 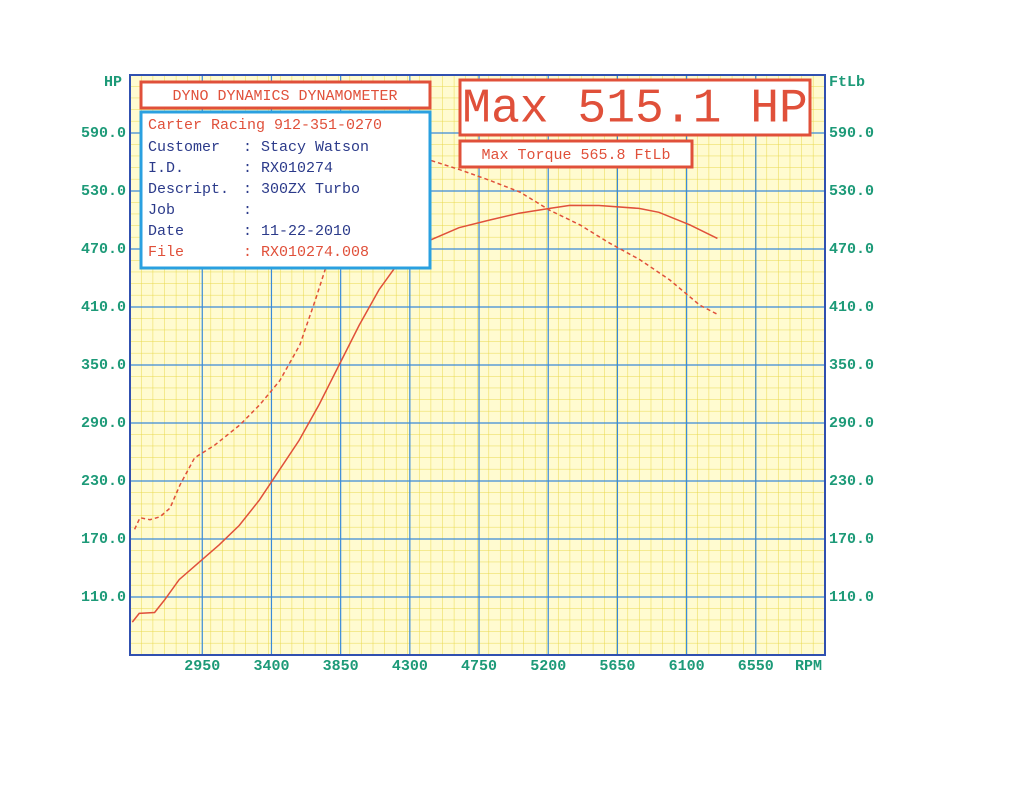 What do you see at coordinates (851, 539) in the screenshot?
I see `y2-tick-label: 170.0` at bounding box center [851, 539].